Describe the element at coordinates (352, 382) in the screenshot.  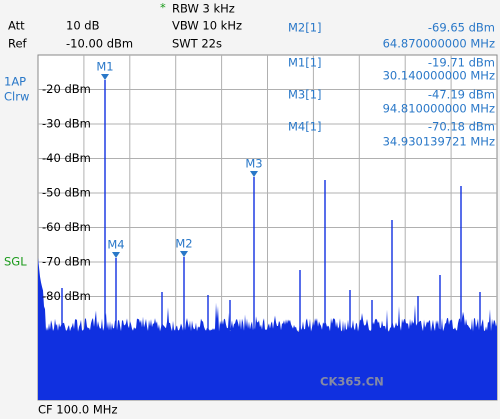
I see `watermark: CK365.CN` at that location.